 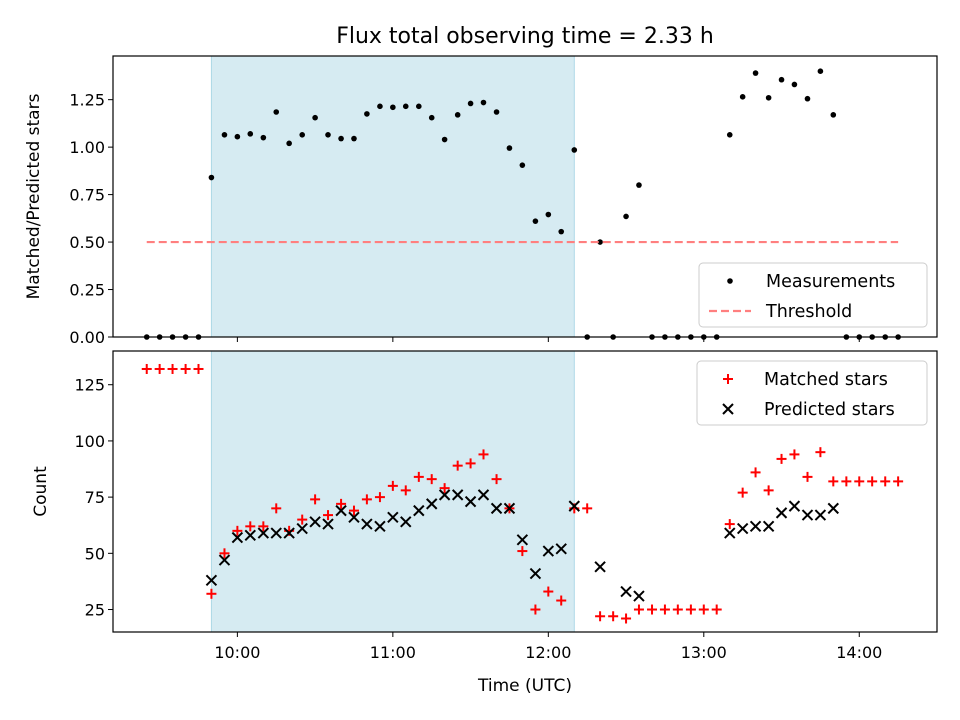 What do you see at coordinates (728, 409) in the screenshot?
I see `legend-marker-predicted` at bounding box center [728, 409].